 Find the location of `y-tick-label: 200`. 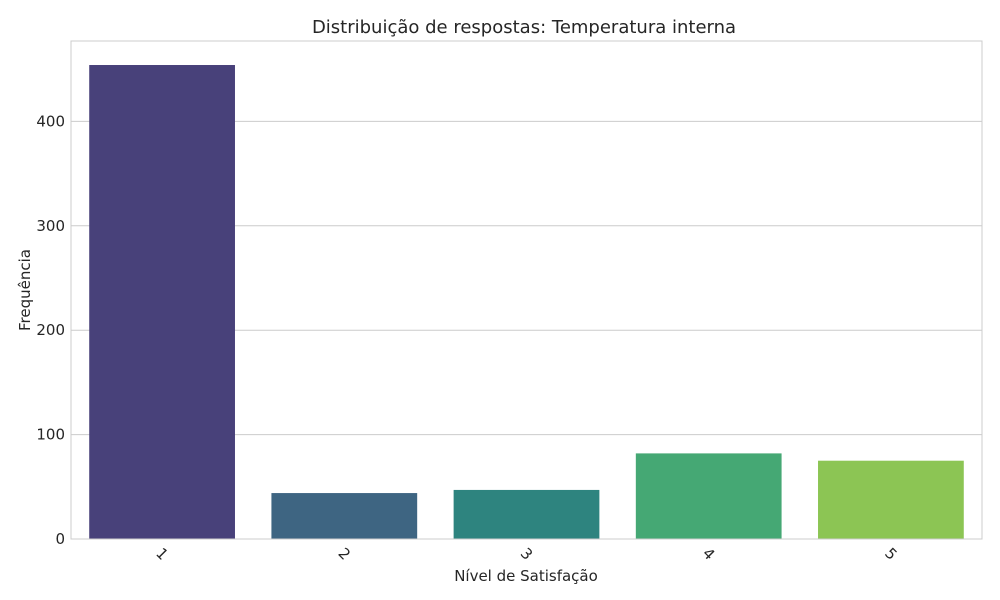

y-tick-label: 200 is located at coordinates (50, 330).